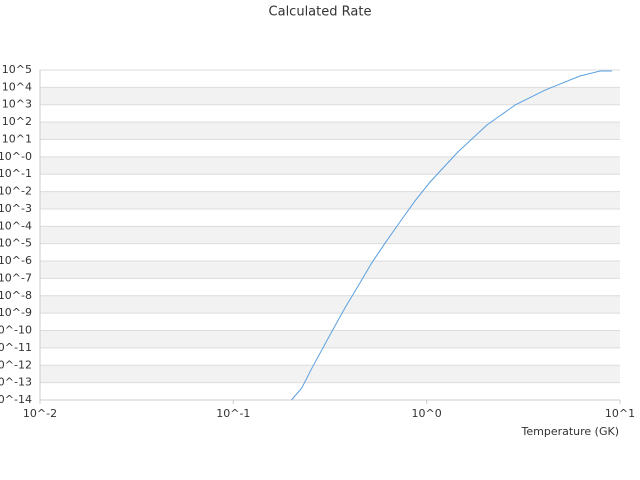  I want to click on y-tick-label: 10^5, so click(17, 69).